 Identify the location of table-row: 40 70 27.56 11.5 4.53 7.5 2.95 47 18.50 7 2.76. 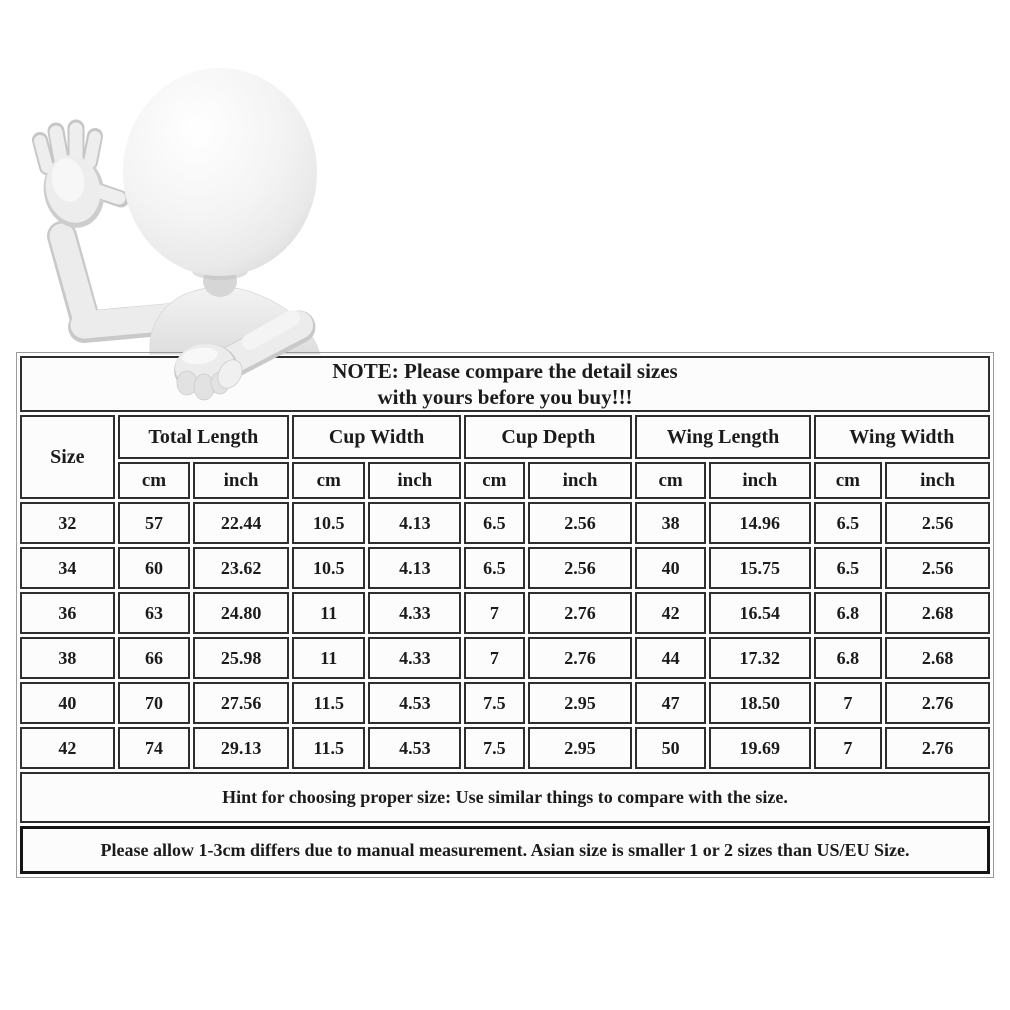
(505, 703).